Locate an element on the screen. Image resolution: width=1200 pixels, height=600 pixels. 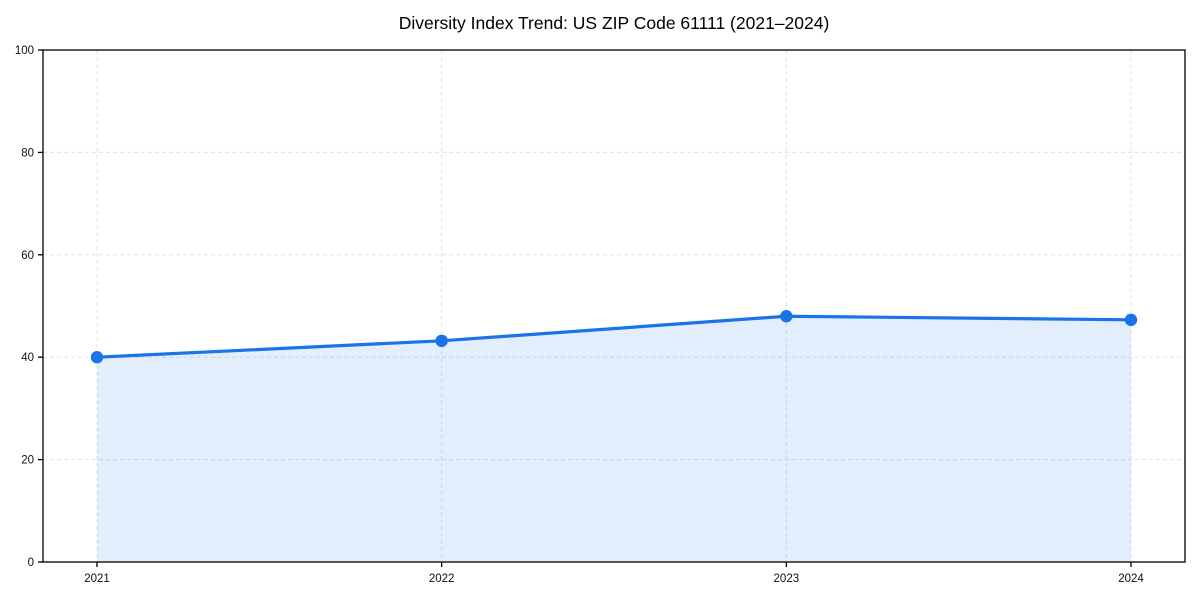
x-tick-label: 2023 is located at coordinates (787, 579).